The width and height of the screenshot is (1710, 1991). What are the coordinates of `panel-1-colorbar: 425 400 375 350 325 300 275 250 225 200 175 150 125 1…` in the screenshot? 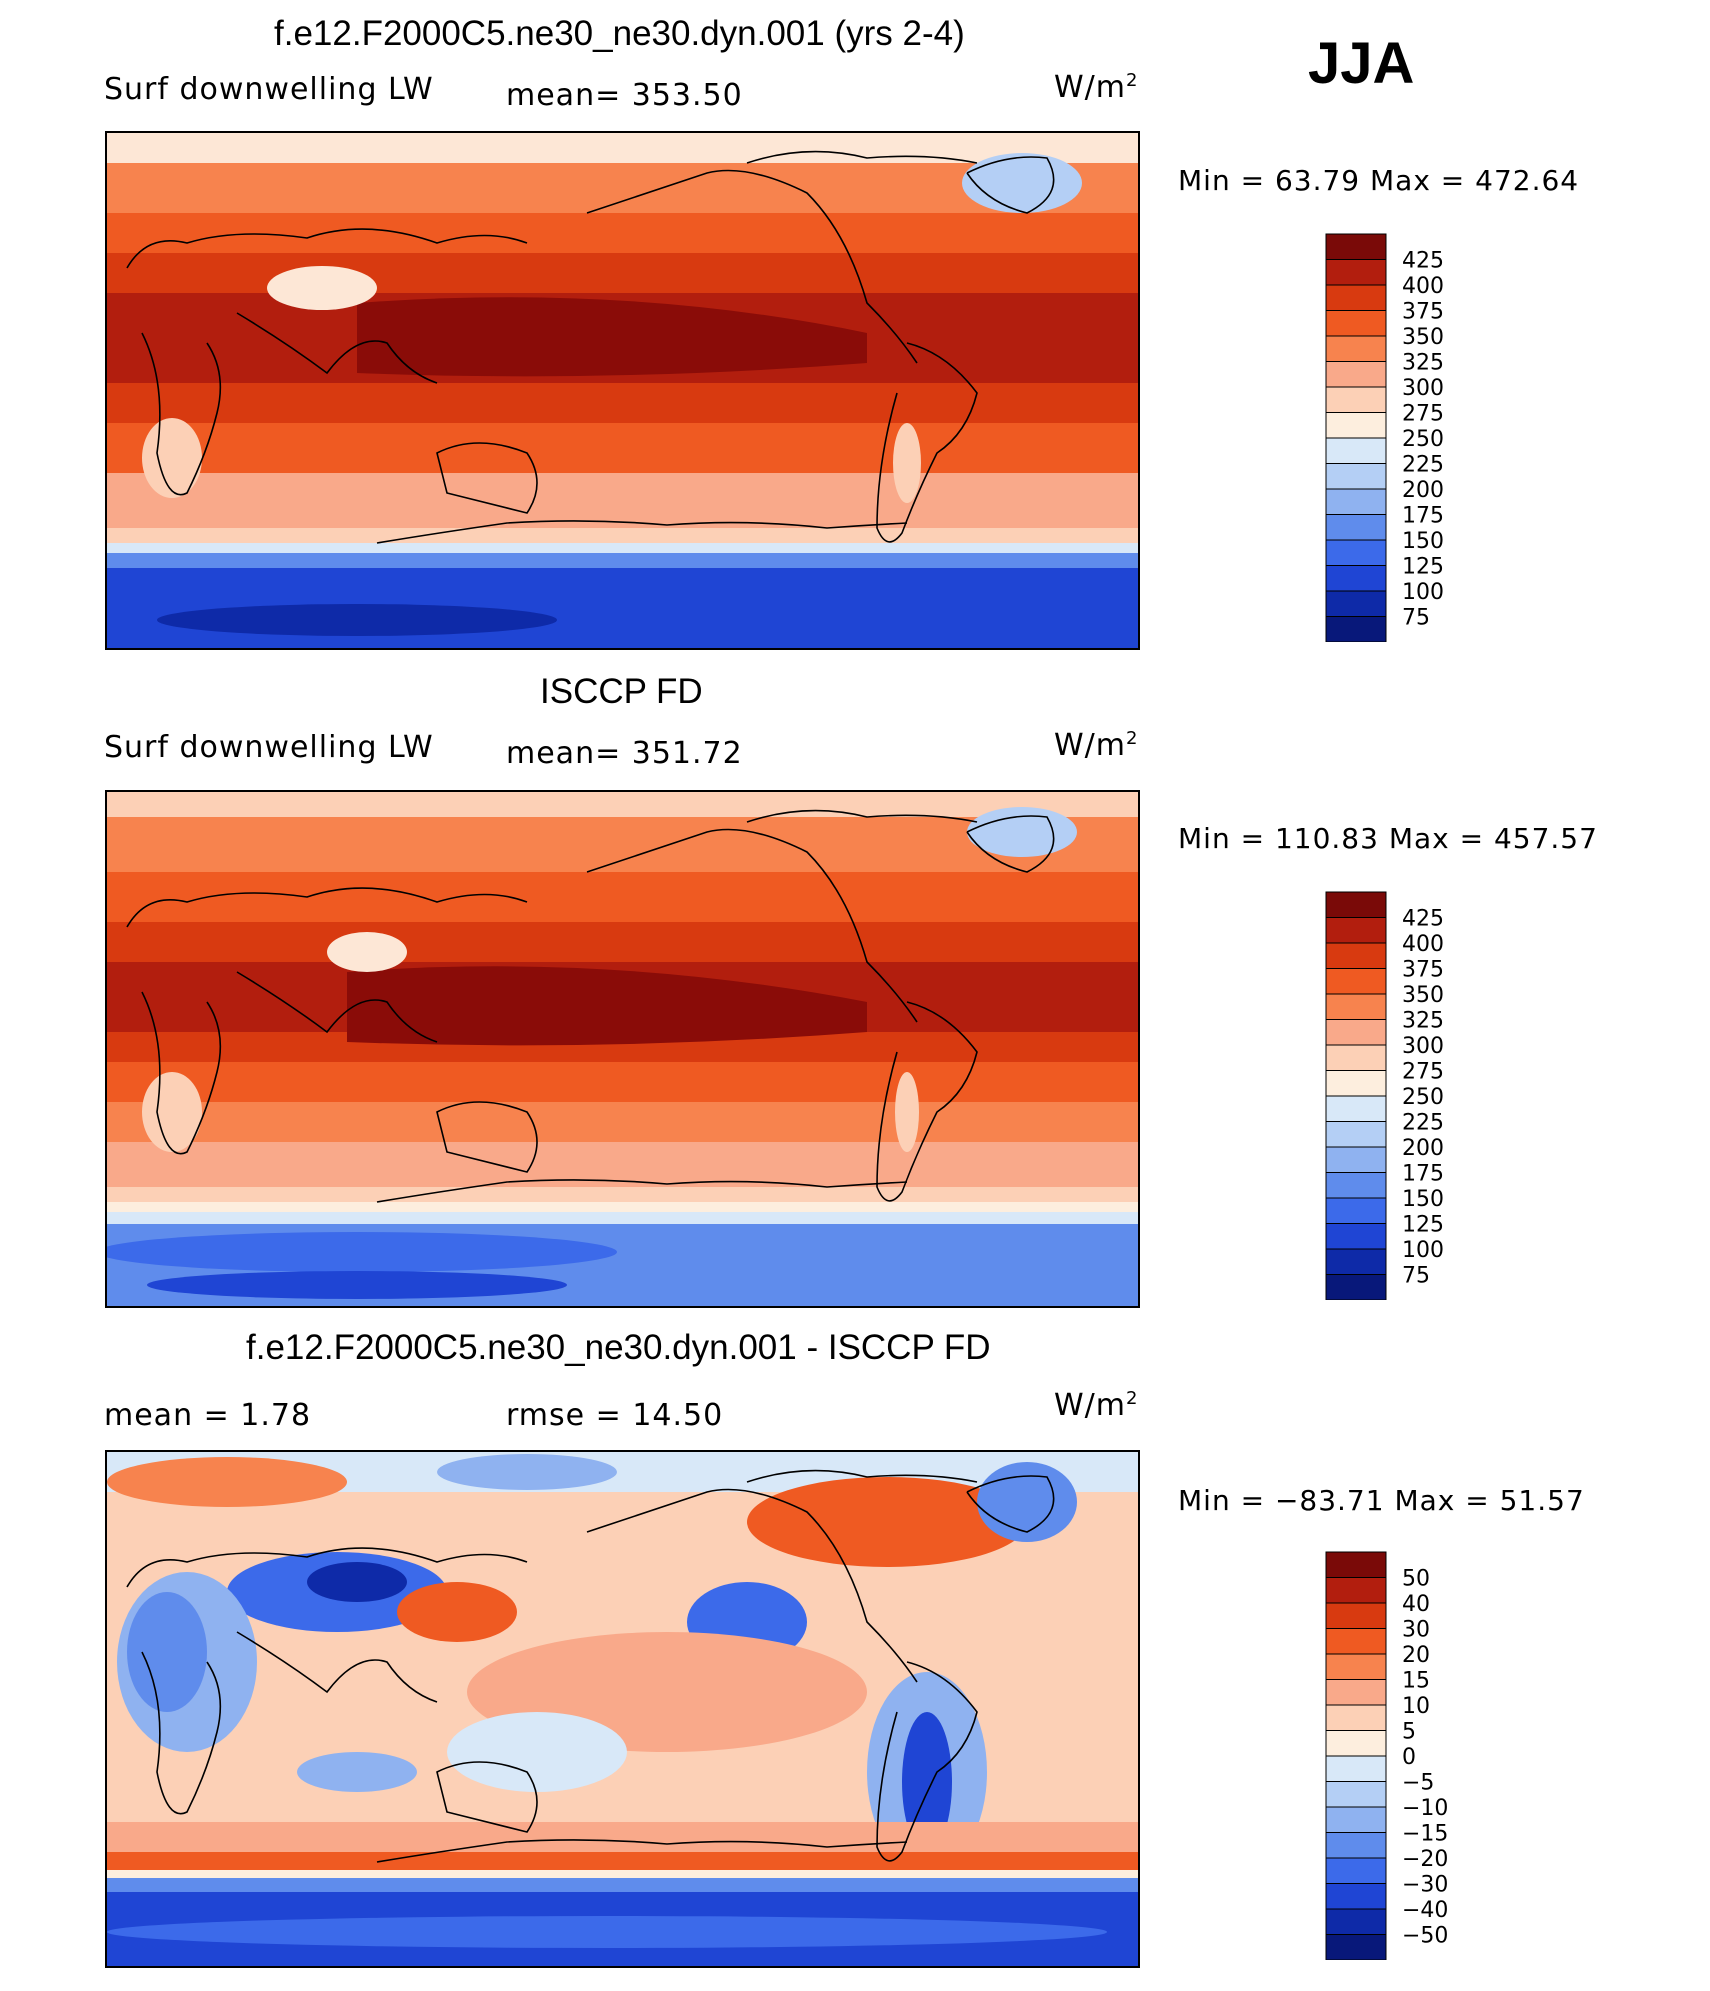 It's located at (1424, 439).